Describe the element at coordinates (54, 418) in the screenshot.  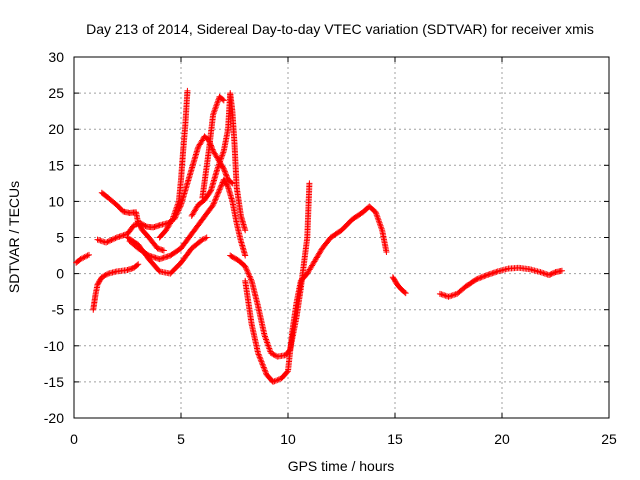
I see `y-tick-label: -20` at that location.